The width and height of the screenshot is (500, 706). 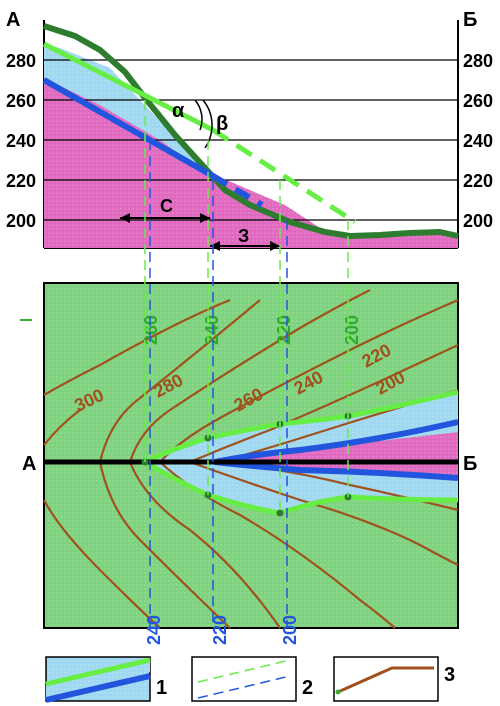 I want to click on map-bottom-contact-lower, so click(x=336, y=470).